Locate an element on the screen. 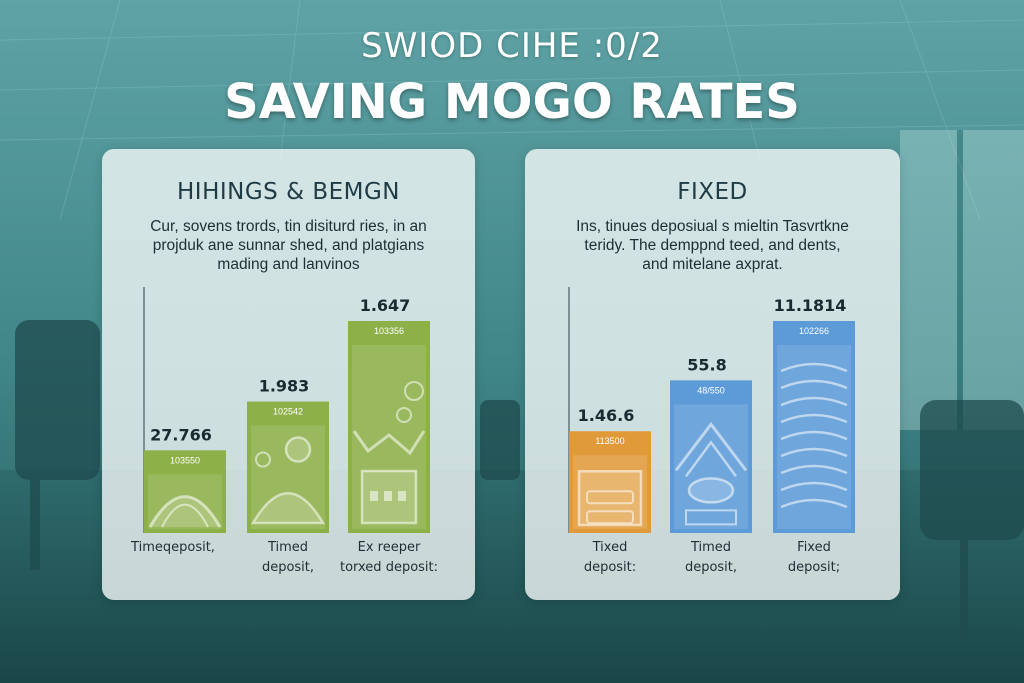 This screenshot has height=683, width=1024. roof-inner-icon is located at coordinates (711, 459).